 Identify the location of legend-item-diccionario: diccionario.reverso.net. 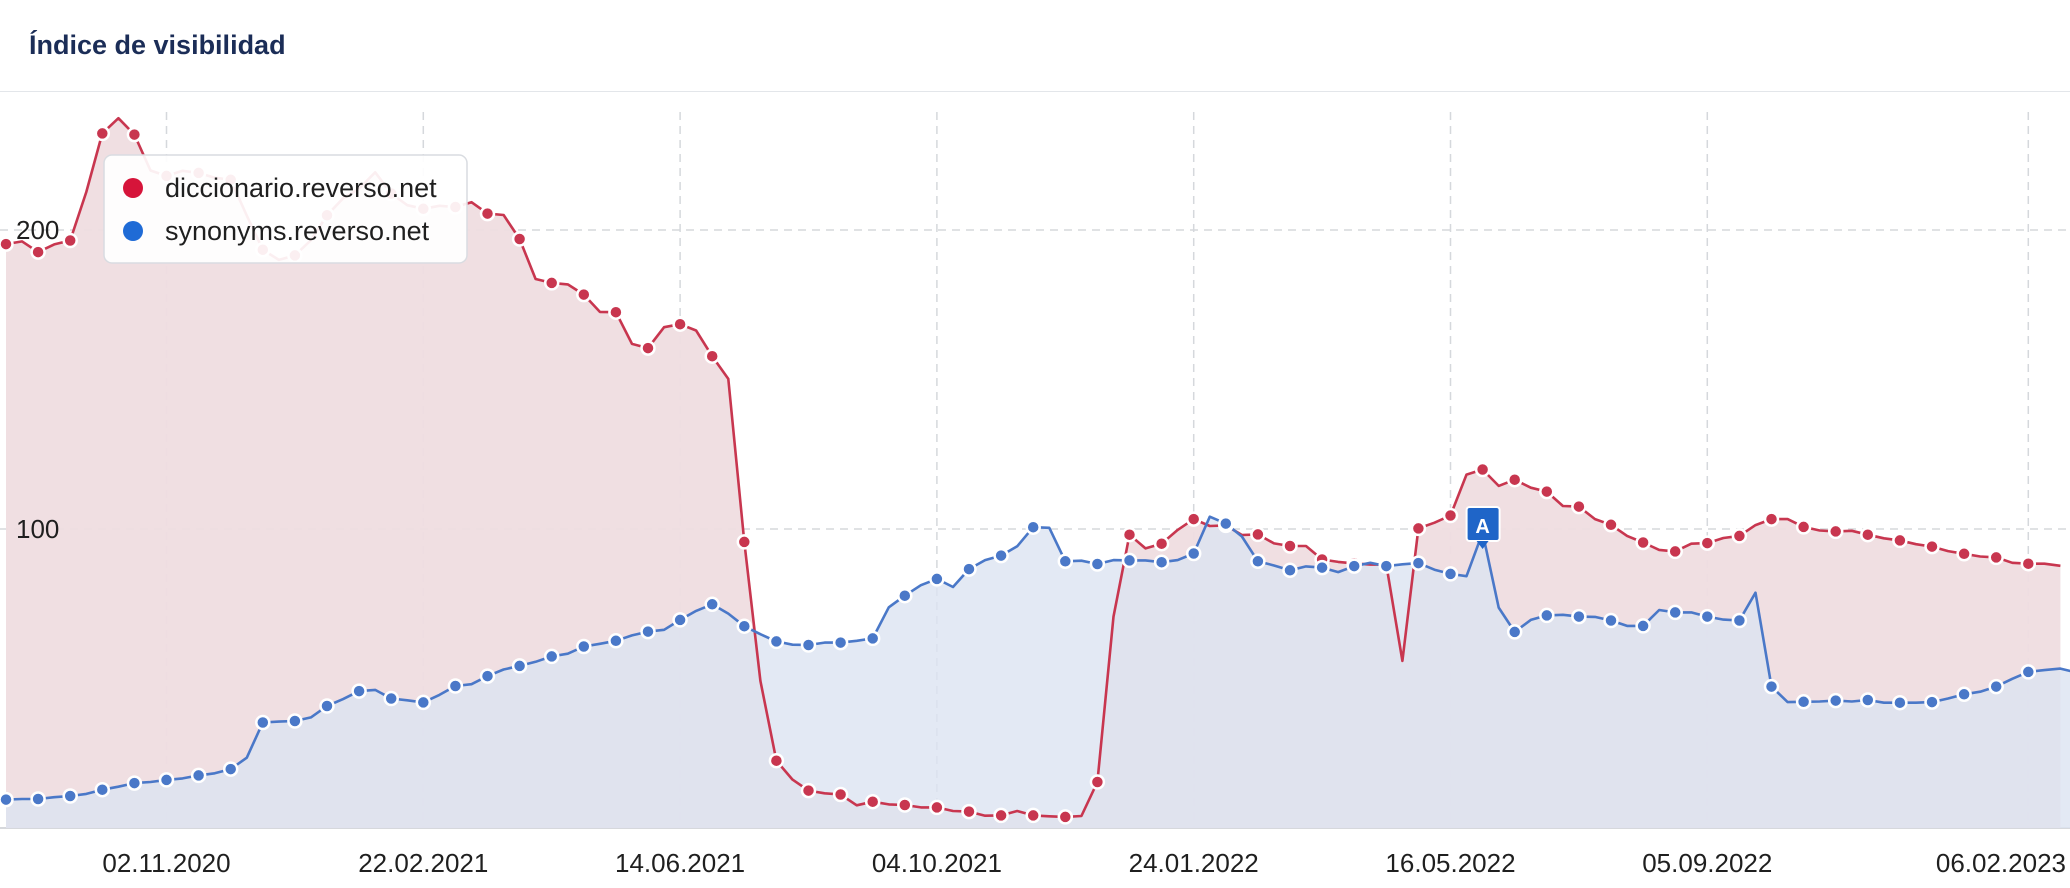
(280, 188).